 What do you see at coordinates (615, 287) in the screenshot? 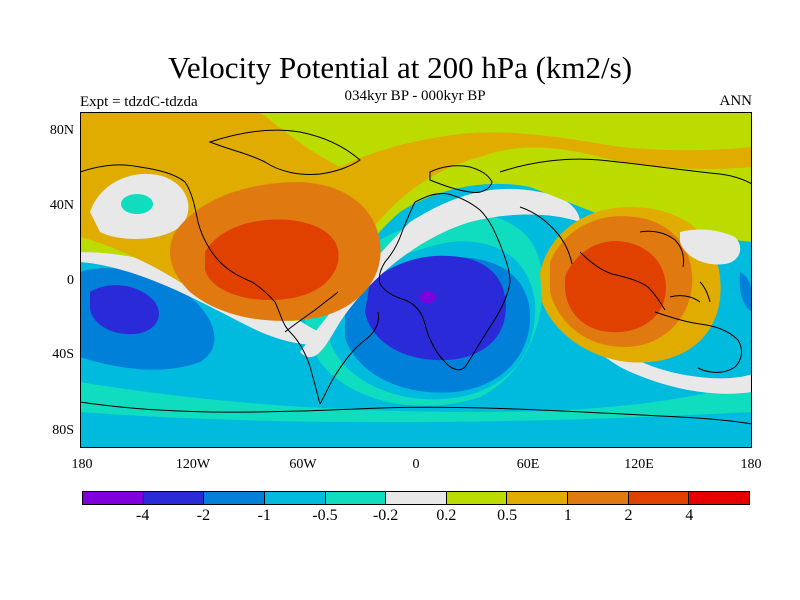
I see `blob-asia-p4` at bounding box center [615, 287].